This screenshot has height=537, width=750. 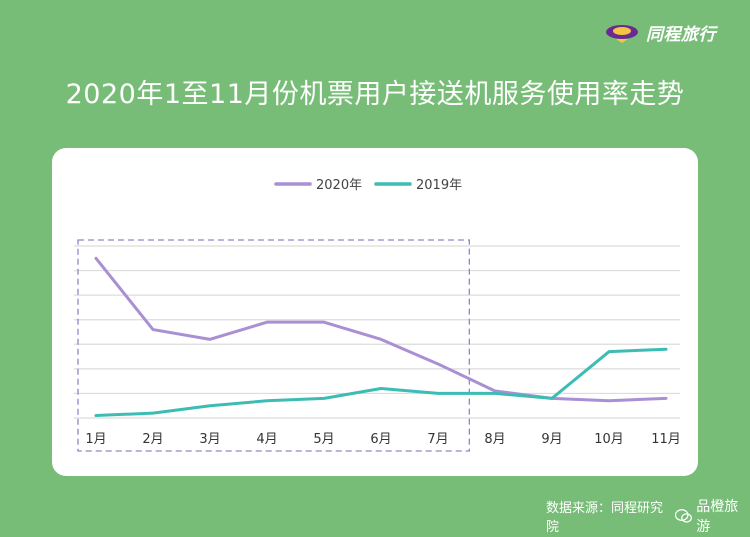 What do you see at coordinates (375, 94) in the screenshot?
I see `page-title: 2020年1至11月份机票用户接送机服务使用率走势` at bounding box center [375, 94].